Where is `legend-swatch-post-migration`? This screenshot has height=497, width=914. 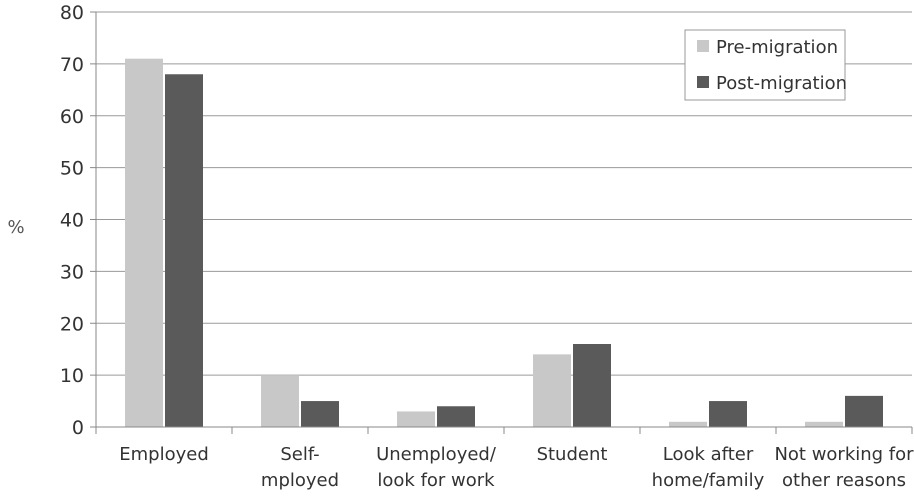
legend-swatch-post-migration is located at coordinates (703, 82).